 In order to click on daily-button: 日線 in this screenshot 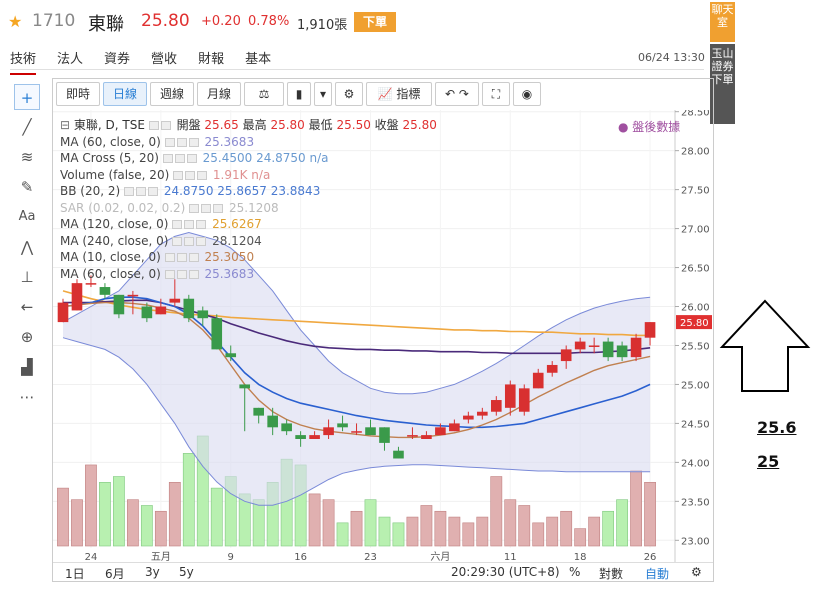, I will do `click(125, 94)`.